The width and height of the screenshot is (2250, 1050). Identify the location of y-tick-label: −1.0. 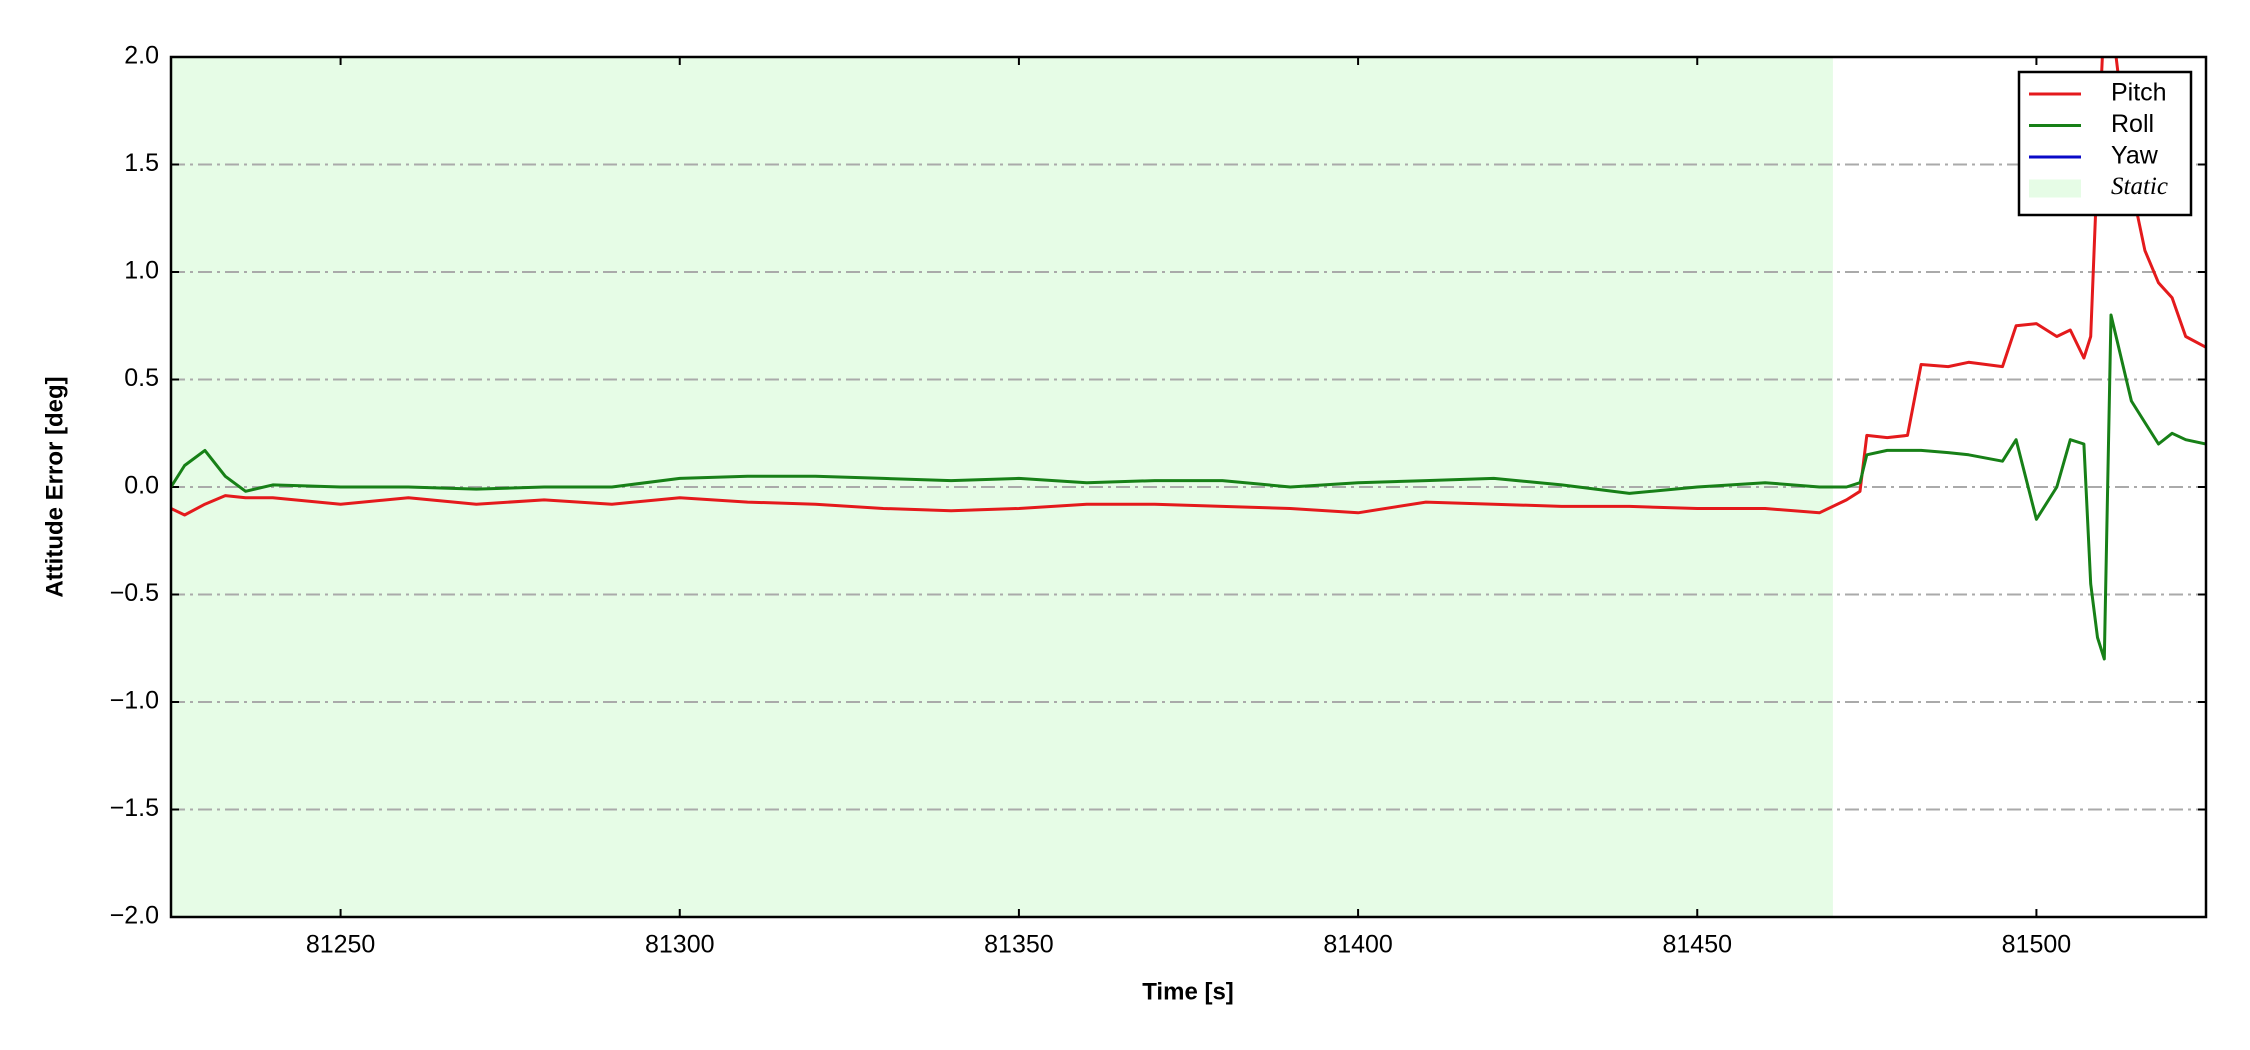
(134, 701).